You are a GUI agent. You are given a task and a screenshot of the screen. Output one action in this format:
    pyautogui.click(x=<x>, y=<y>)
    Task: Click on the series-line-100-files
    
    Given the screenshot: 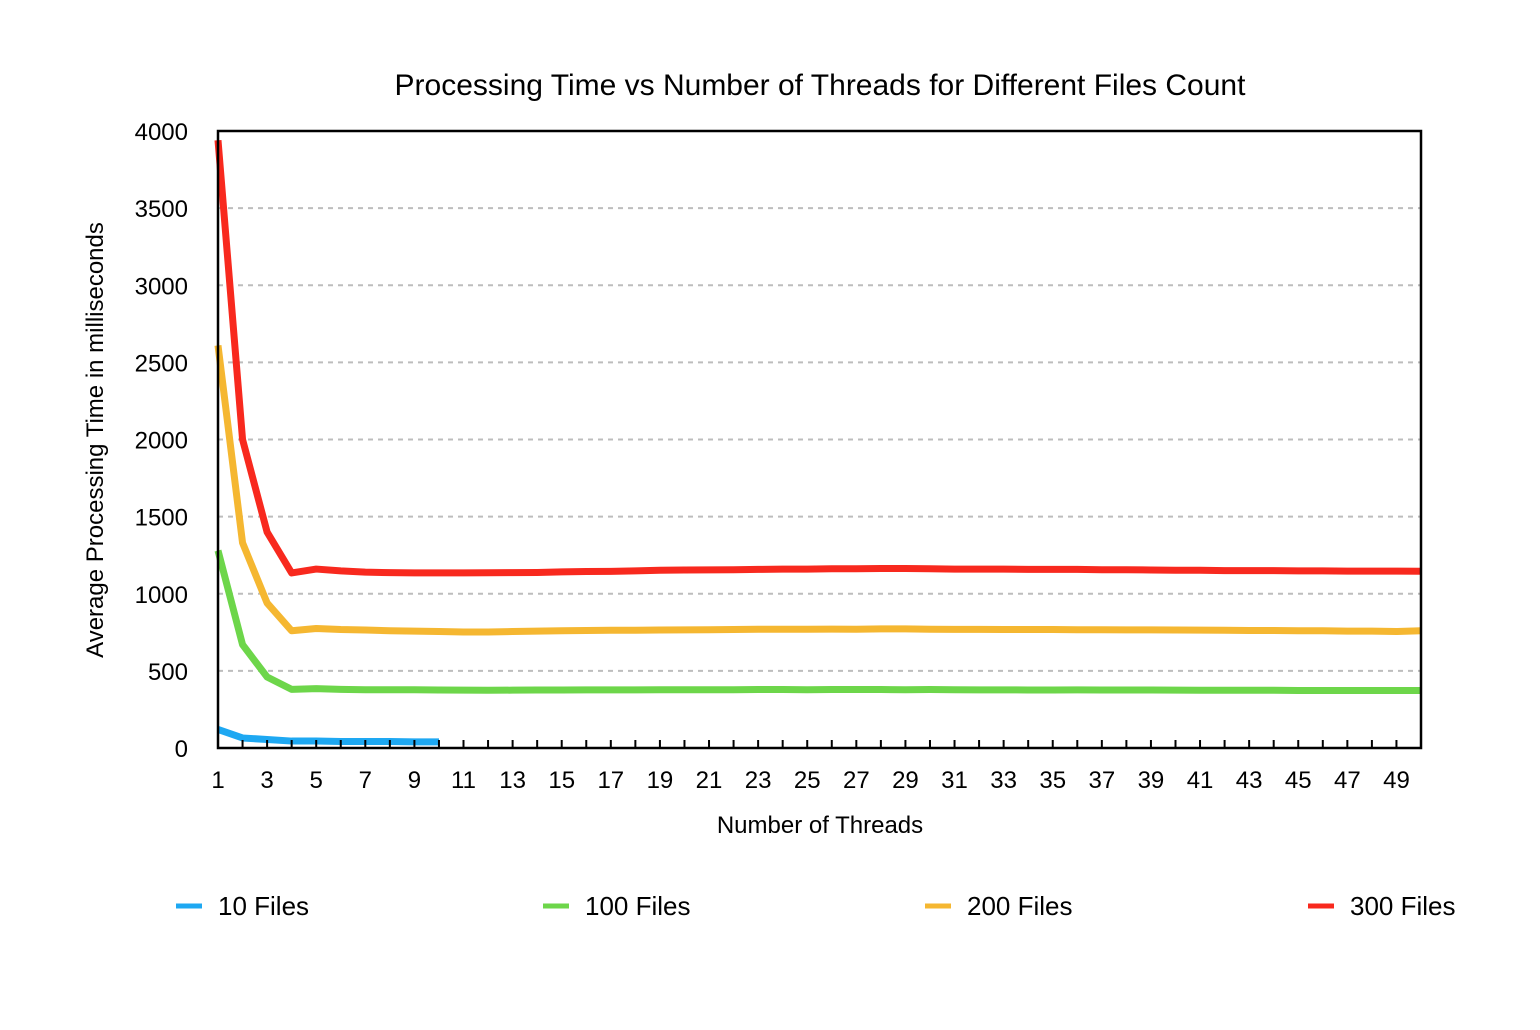 What is the action you would take?
    pyautogui.click(x=817, y=621)
    